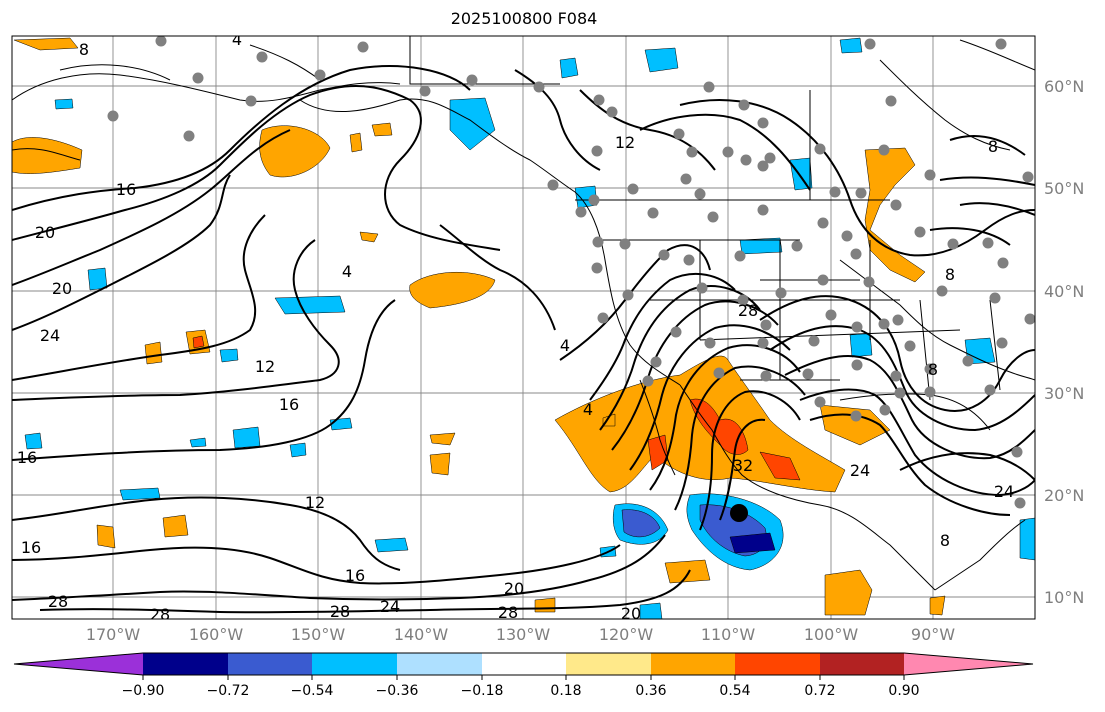  I want to click on colorbar-over-arrow, so click(968, 664).